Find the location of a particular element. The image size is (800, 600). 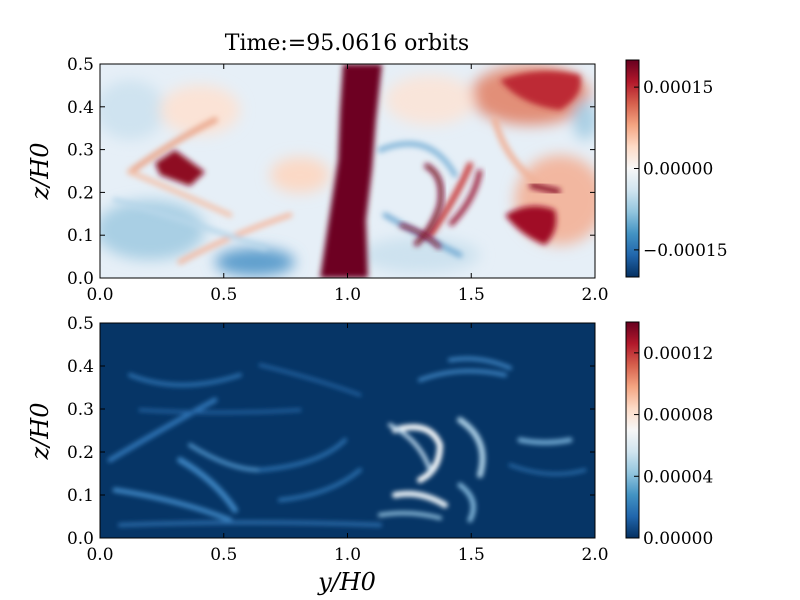

bottom-colorbar-tick-label: 0.00008 is located at coordinates (678, 416).